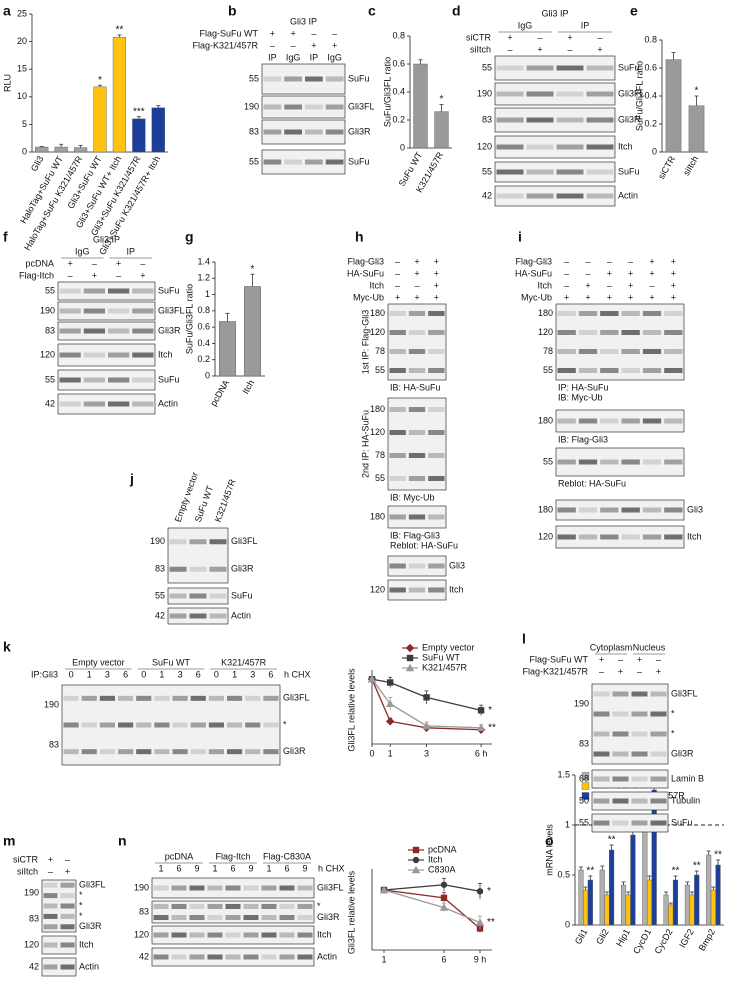 This screenshot has width=730, height=987. Describe the element at coordinates (424, 545) in the screenshot. I see `strip-caption: Reblot: HA-SuFu` at that location.